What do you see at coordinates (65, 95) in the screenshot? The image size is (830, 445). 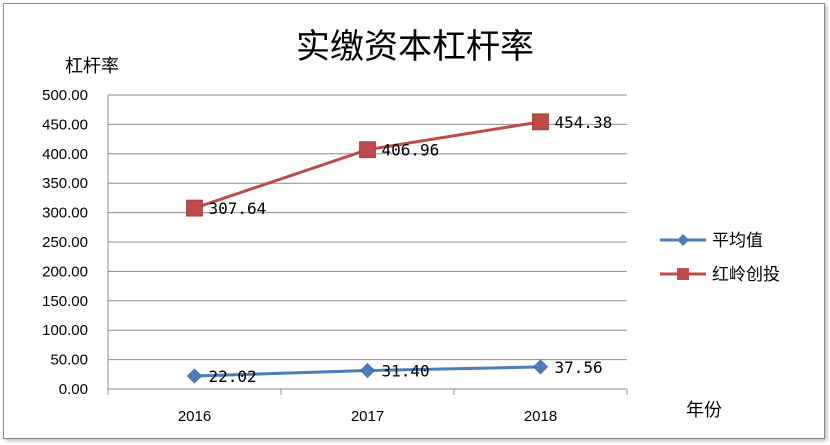 I see `y-tick-label: 500.00` at bounding box center [65, 95].